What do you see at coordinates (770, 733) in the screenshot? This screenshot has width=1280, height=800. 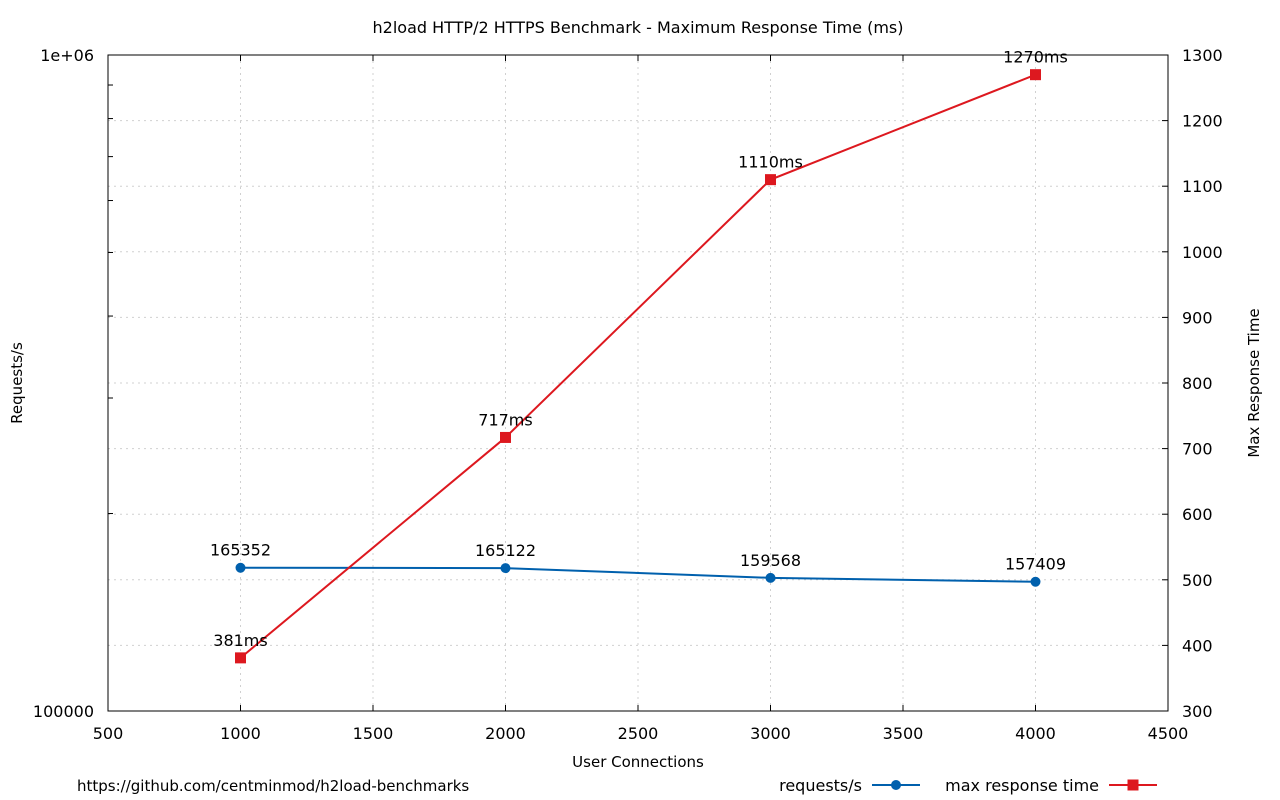 I see `x-tick-label: 3000` at bounding box center [770, 733].